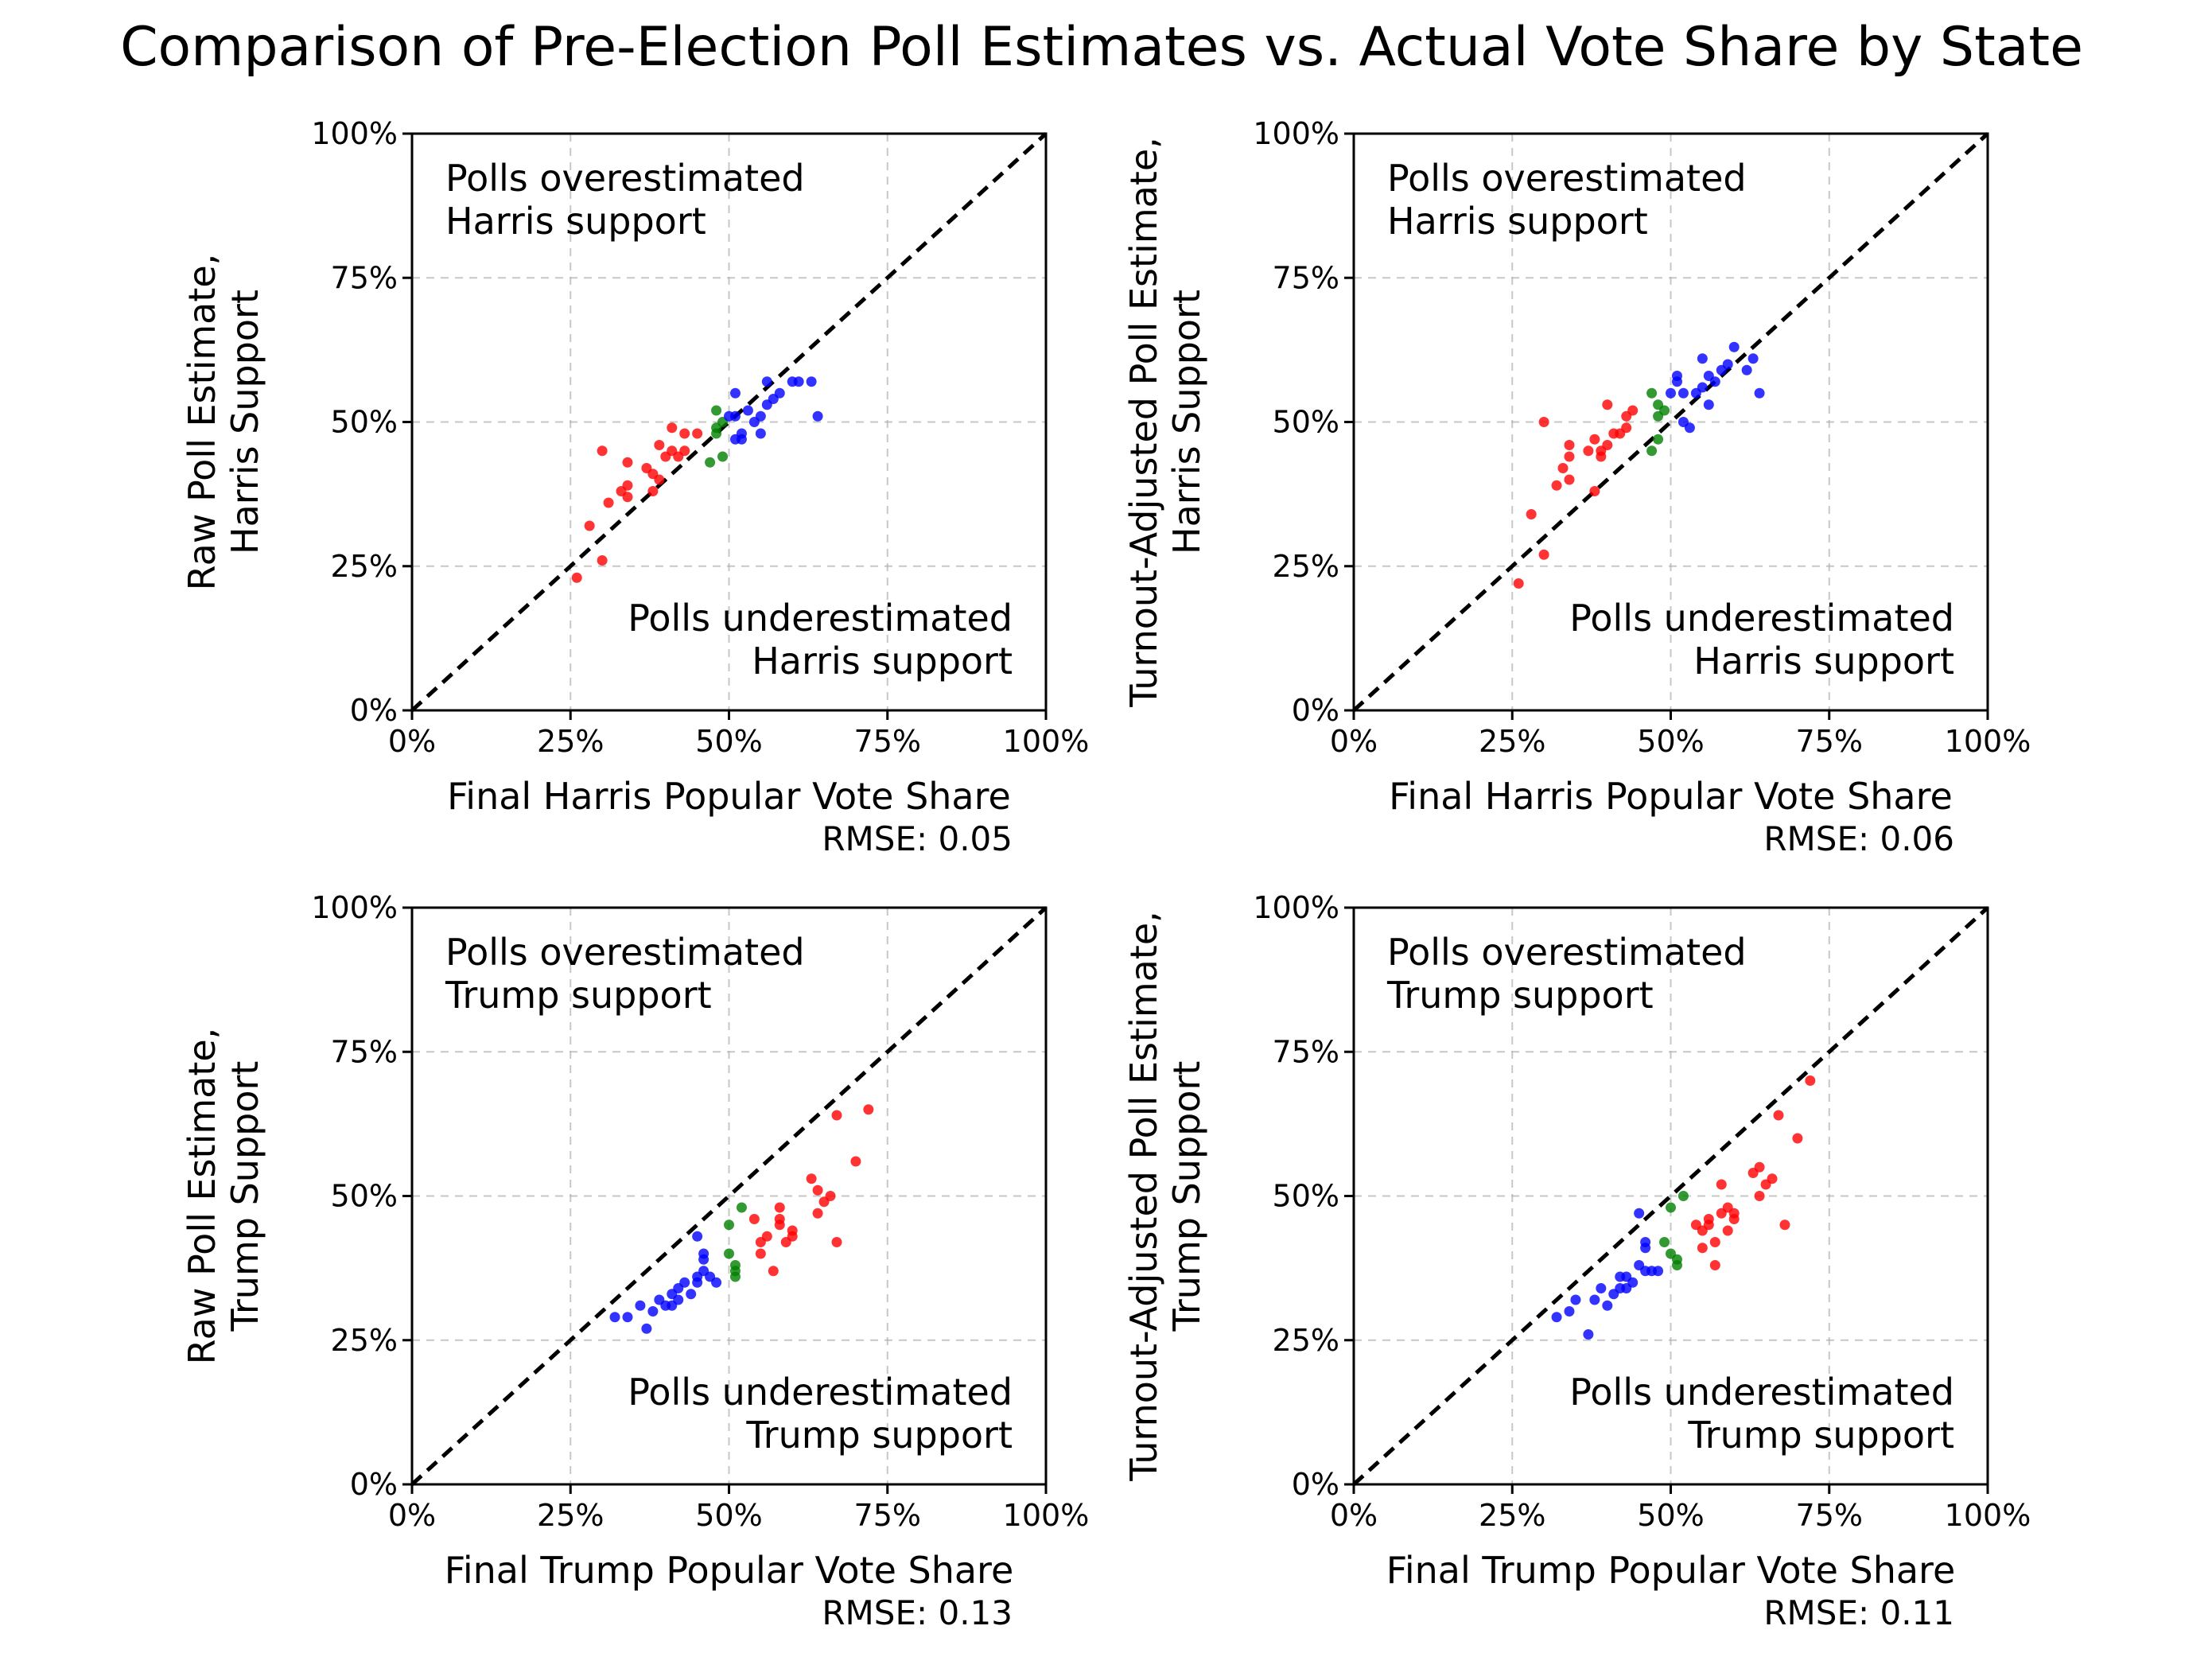 The image size is (2212, 1653). Describe the element at coordinates (917, 838) in the screenshot. I see `rmse-label: RMSE: 0.05` at that location.